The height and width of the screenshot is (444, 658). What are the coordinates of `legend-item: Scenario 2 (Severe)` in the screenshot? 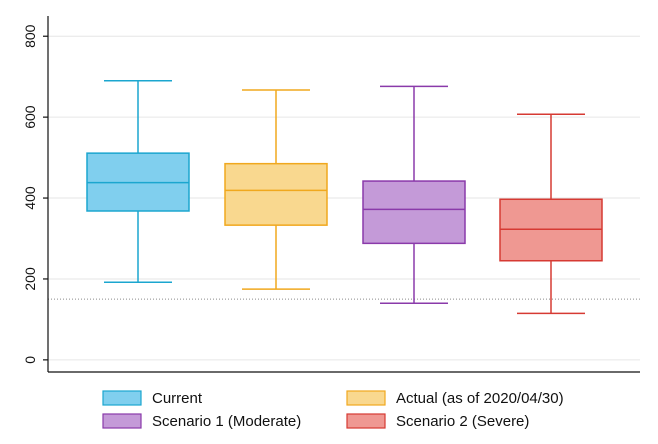 It's located at (437, 421).